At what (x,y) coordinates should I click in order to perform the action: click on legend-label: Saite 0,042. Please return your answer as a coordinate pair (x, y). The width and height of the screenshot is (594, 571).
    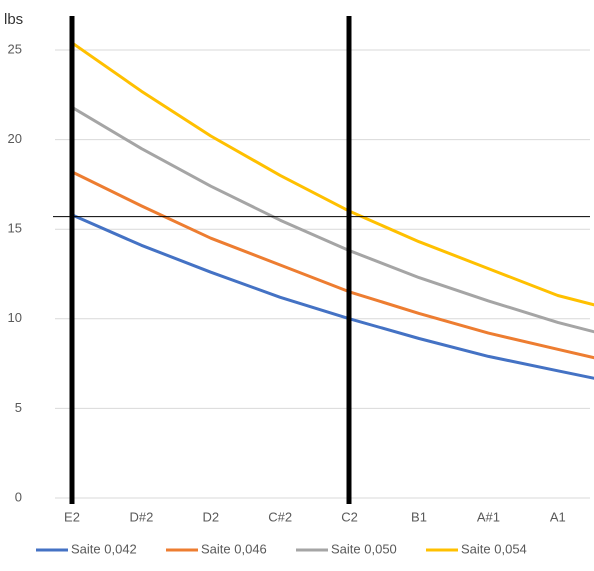
    Looking at the image, I should click on (104, 548).